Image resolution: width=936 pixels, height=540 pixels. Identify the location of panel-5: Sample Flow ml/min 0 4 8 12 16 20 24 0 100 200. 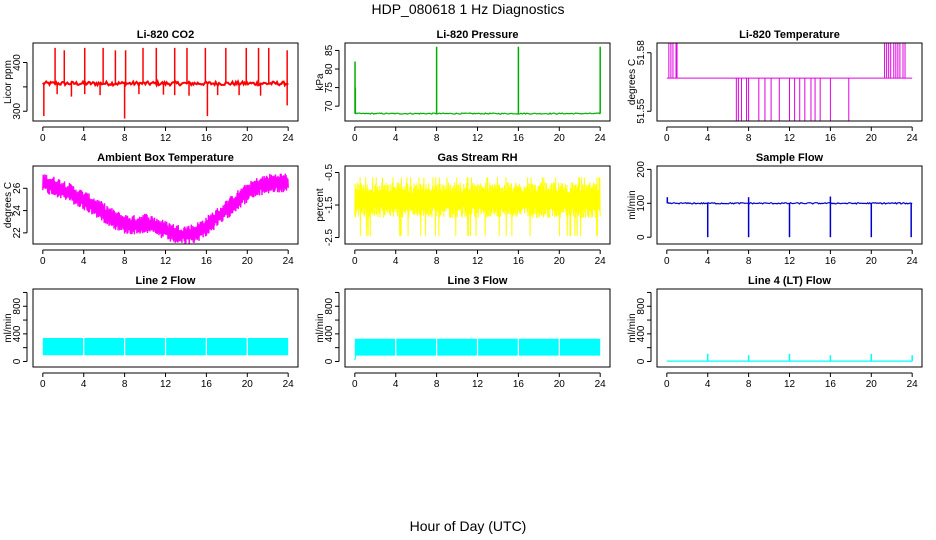
(775, 209).